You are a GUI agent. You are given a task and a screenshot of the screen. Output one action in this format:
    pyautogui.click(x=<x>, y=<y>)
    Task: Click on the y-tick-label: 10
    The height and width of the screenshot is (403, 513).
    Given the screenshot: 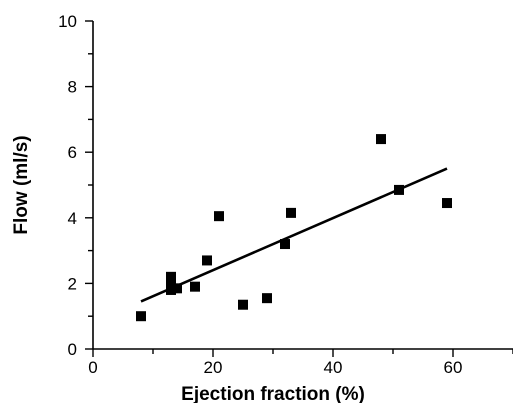 What is the action you would take?
    pyautogui.click(x=67, y=21)
    